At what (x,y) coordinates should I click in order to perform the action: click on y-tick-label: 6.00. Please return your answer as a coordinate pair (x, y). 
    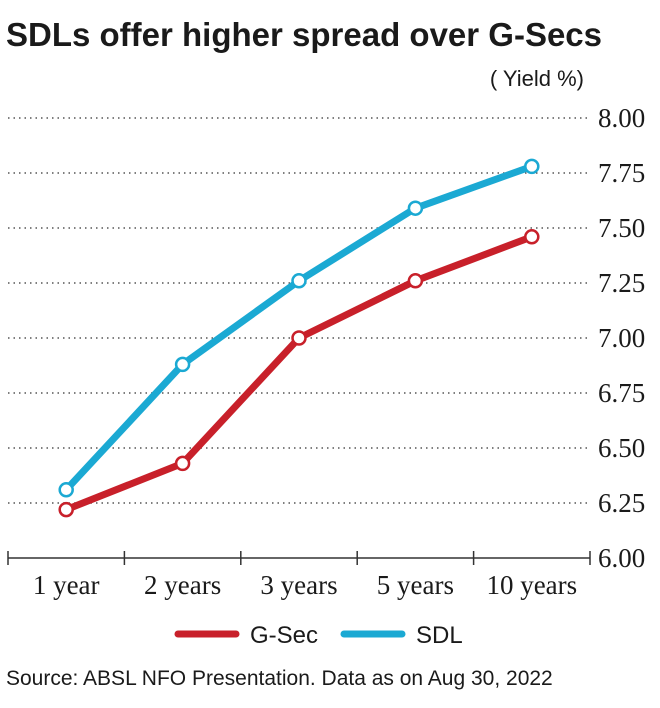
    Looking at the image, I should click on (621, 558).